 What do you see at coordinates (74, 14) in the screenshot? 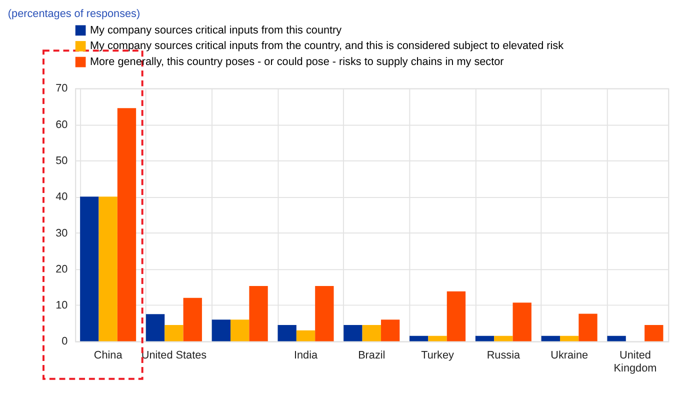
I see `chart-title: (percentages of responses)` at bounding box center [74, 14].